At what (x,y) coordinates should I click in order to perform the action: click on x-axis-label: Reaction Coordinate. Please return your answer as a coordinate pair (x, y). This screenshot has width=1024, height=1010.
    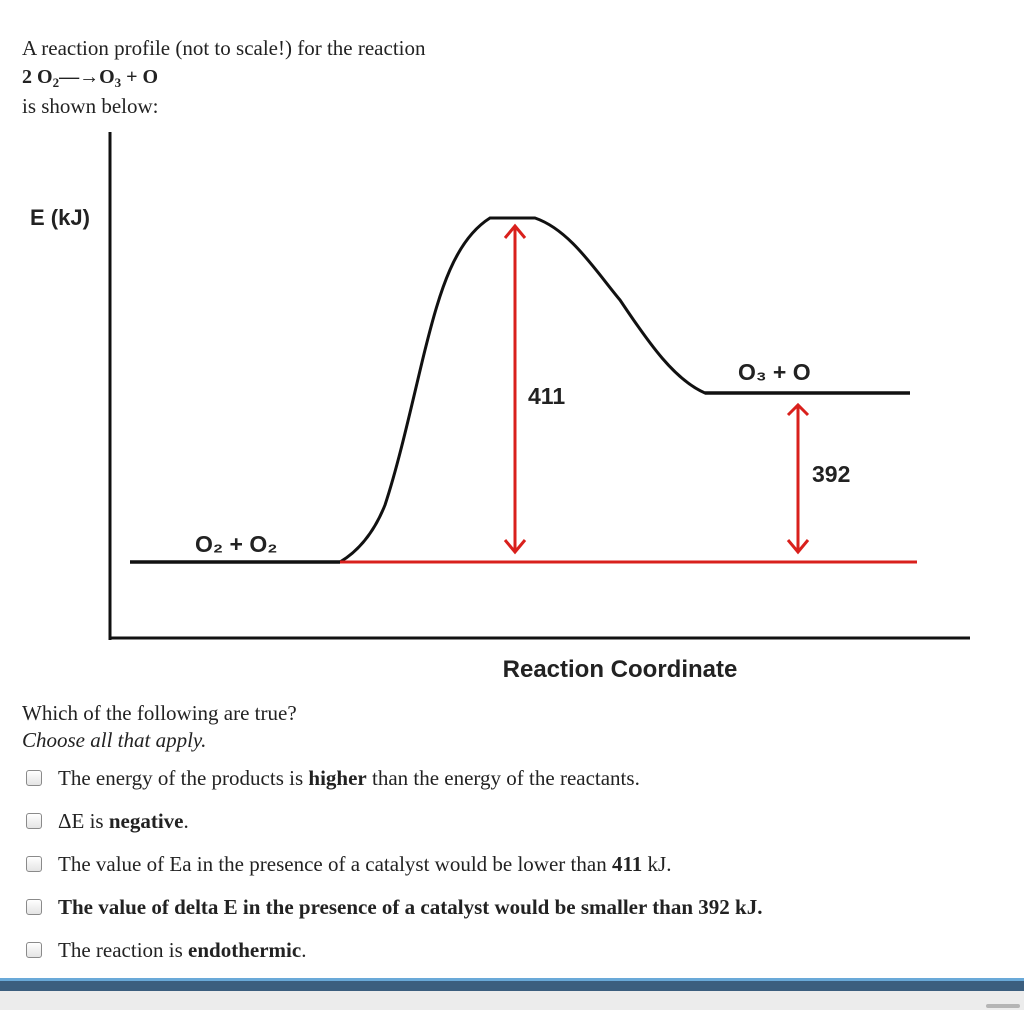
    Looking at the image, I should click on (620, 669).